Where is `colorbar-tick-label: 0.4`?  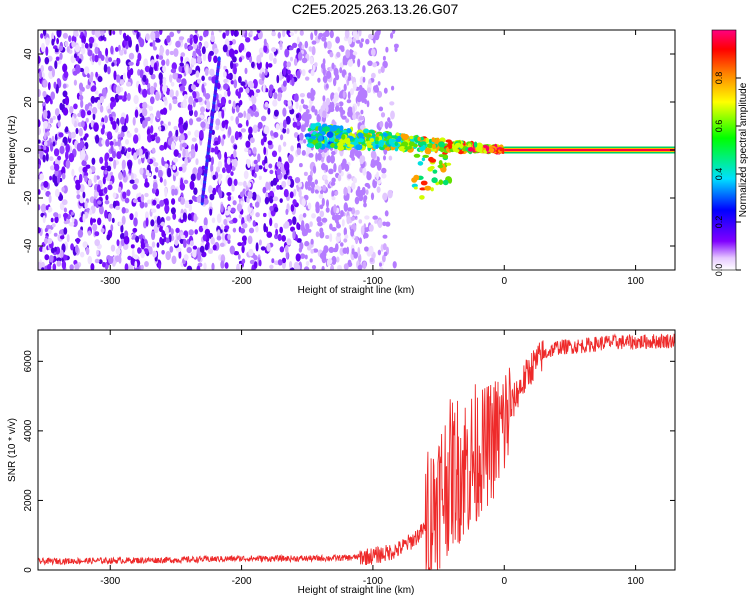 colorbar-tick-label: 0.4 is located at coordinates (719, 174).